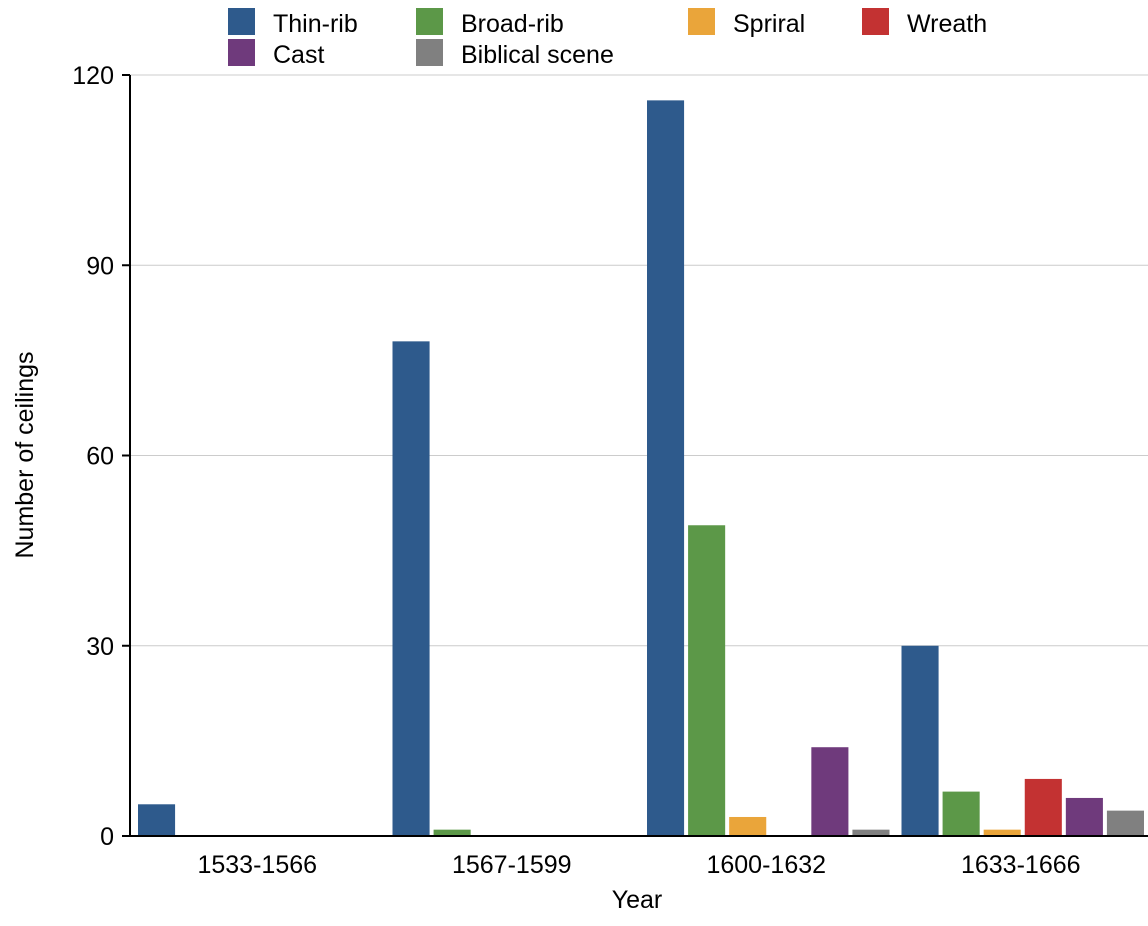 The image size is (1148, 926). Describe the element at coordinates (25, 454) in the screenshot. I see `y-axis-label: Number of ceilings` at that location.